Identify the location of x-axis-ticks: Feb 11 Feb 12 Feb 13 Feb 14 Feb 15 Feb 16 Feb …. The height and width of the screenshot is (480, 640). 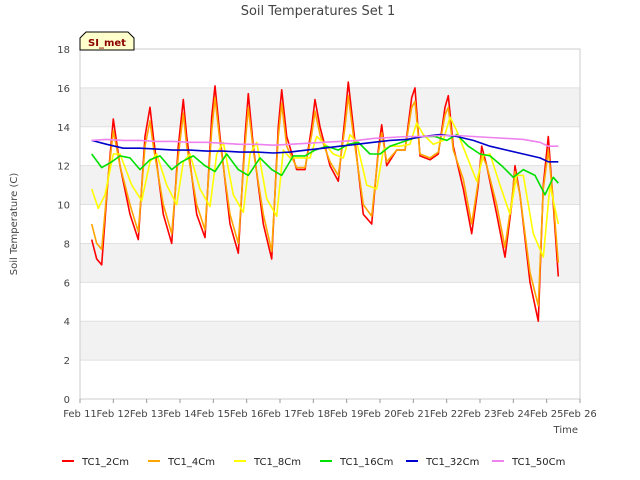
(330, 409).